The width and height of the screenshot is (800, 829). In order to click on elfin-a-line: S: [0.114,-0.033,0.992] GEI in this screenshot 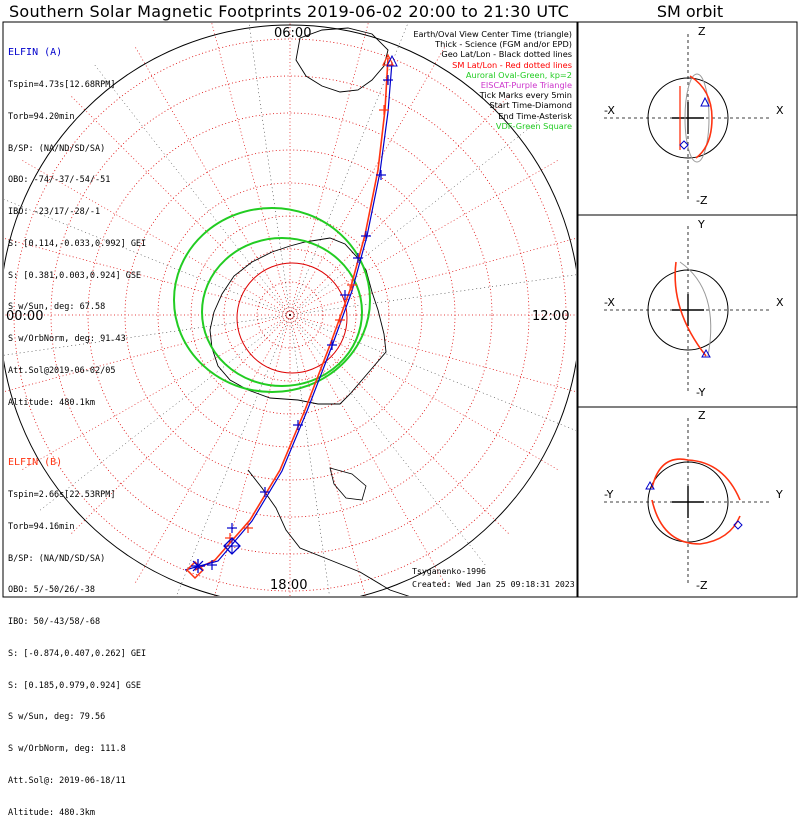, I will do `click(77, 243)`.